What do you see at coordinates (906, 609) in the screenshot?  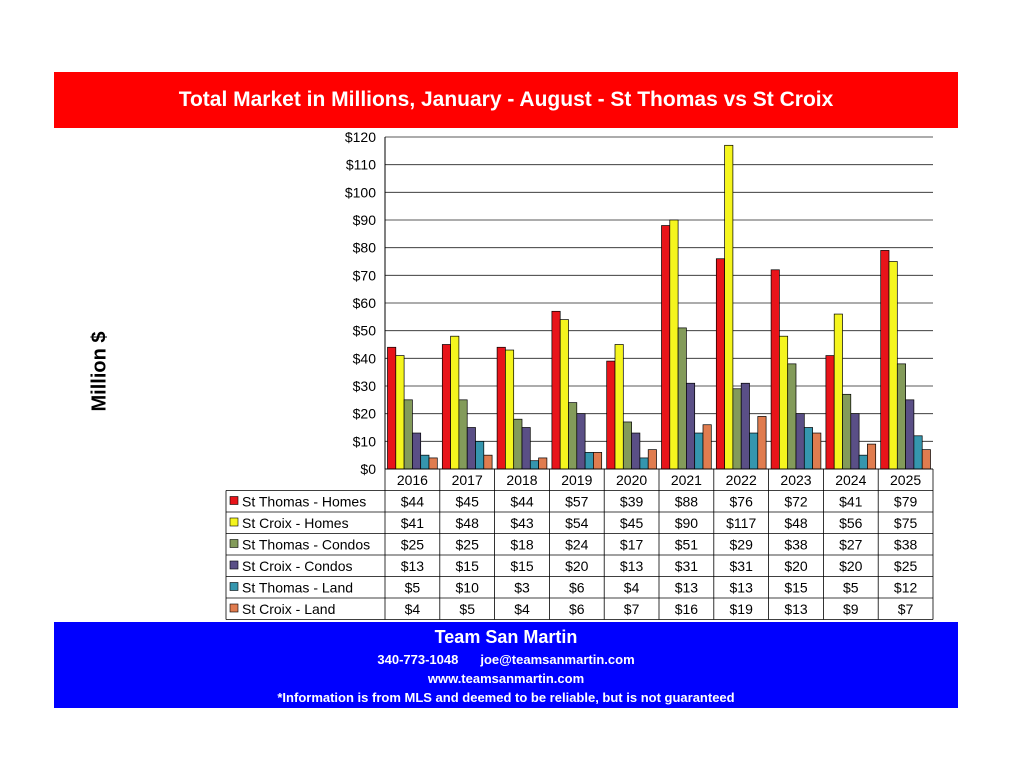 I see `table-cell: $7` at bounding box center [906, 609].